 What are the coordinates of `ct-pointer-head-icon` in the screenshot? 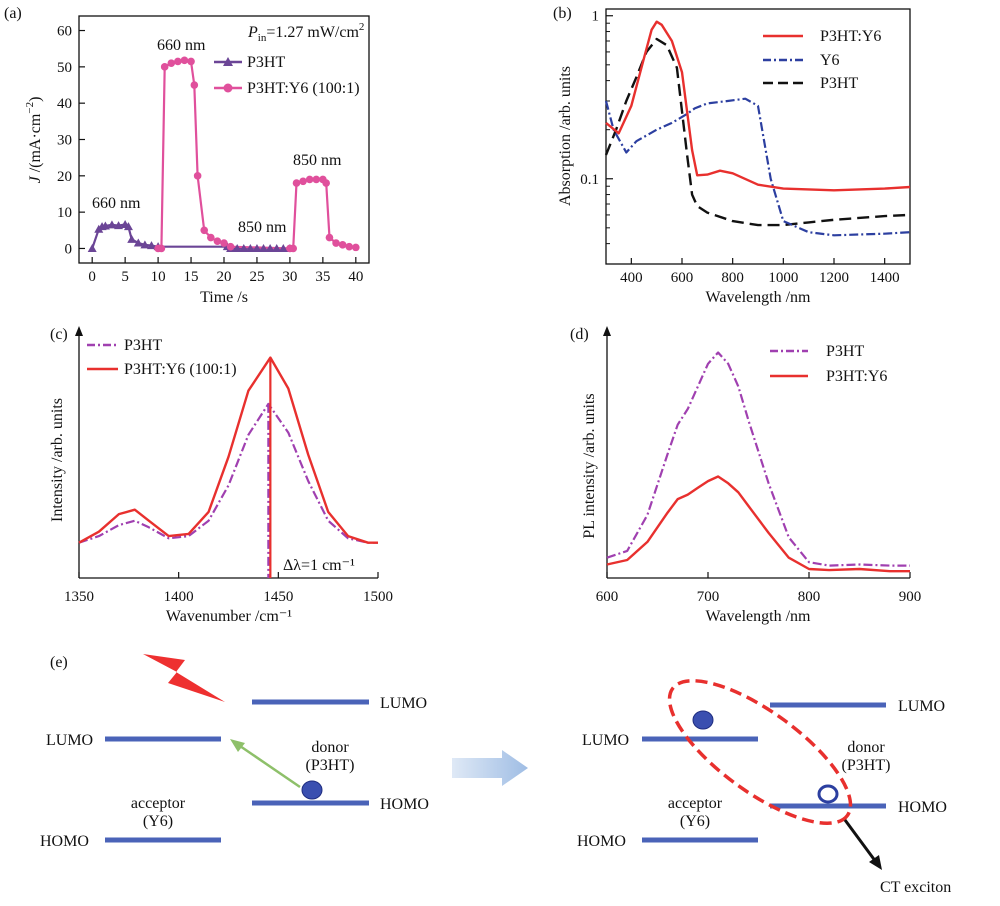 It's located at (875, 862).